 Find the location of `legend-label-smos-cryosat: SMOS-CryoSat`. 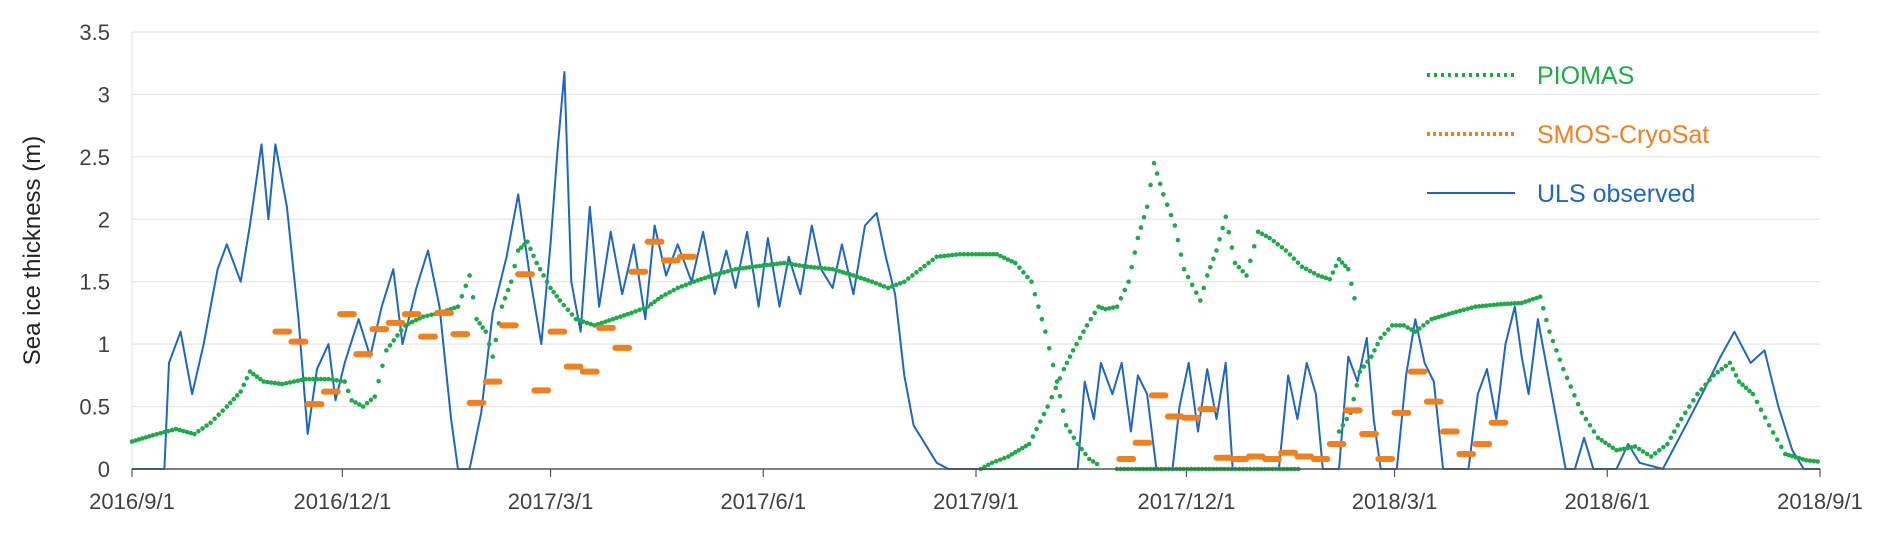

legend-label-smos-cryosat: SMOS-CryoSat is located at coordinates (1623, 135).